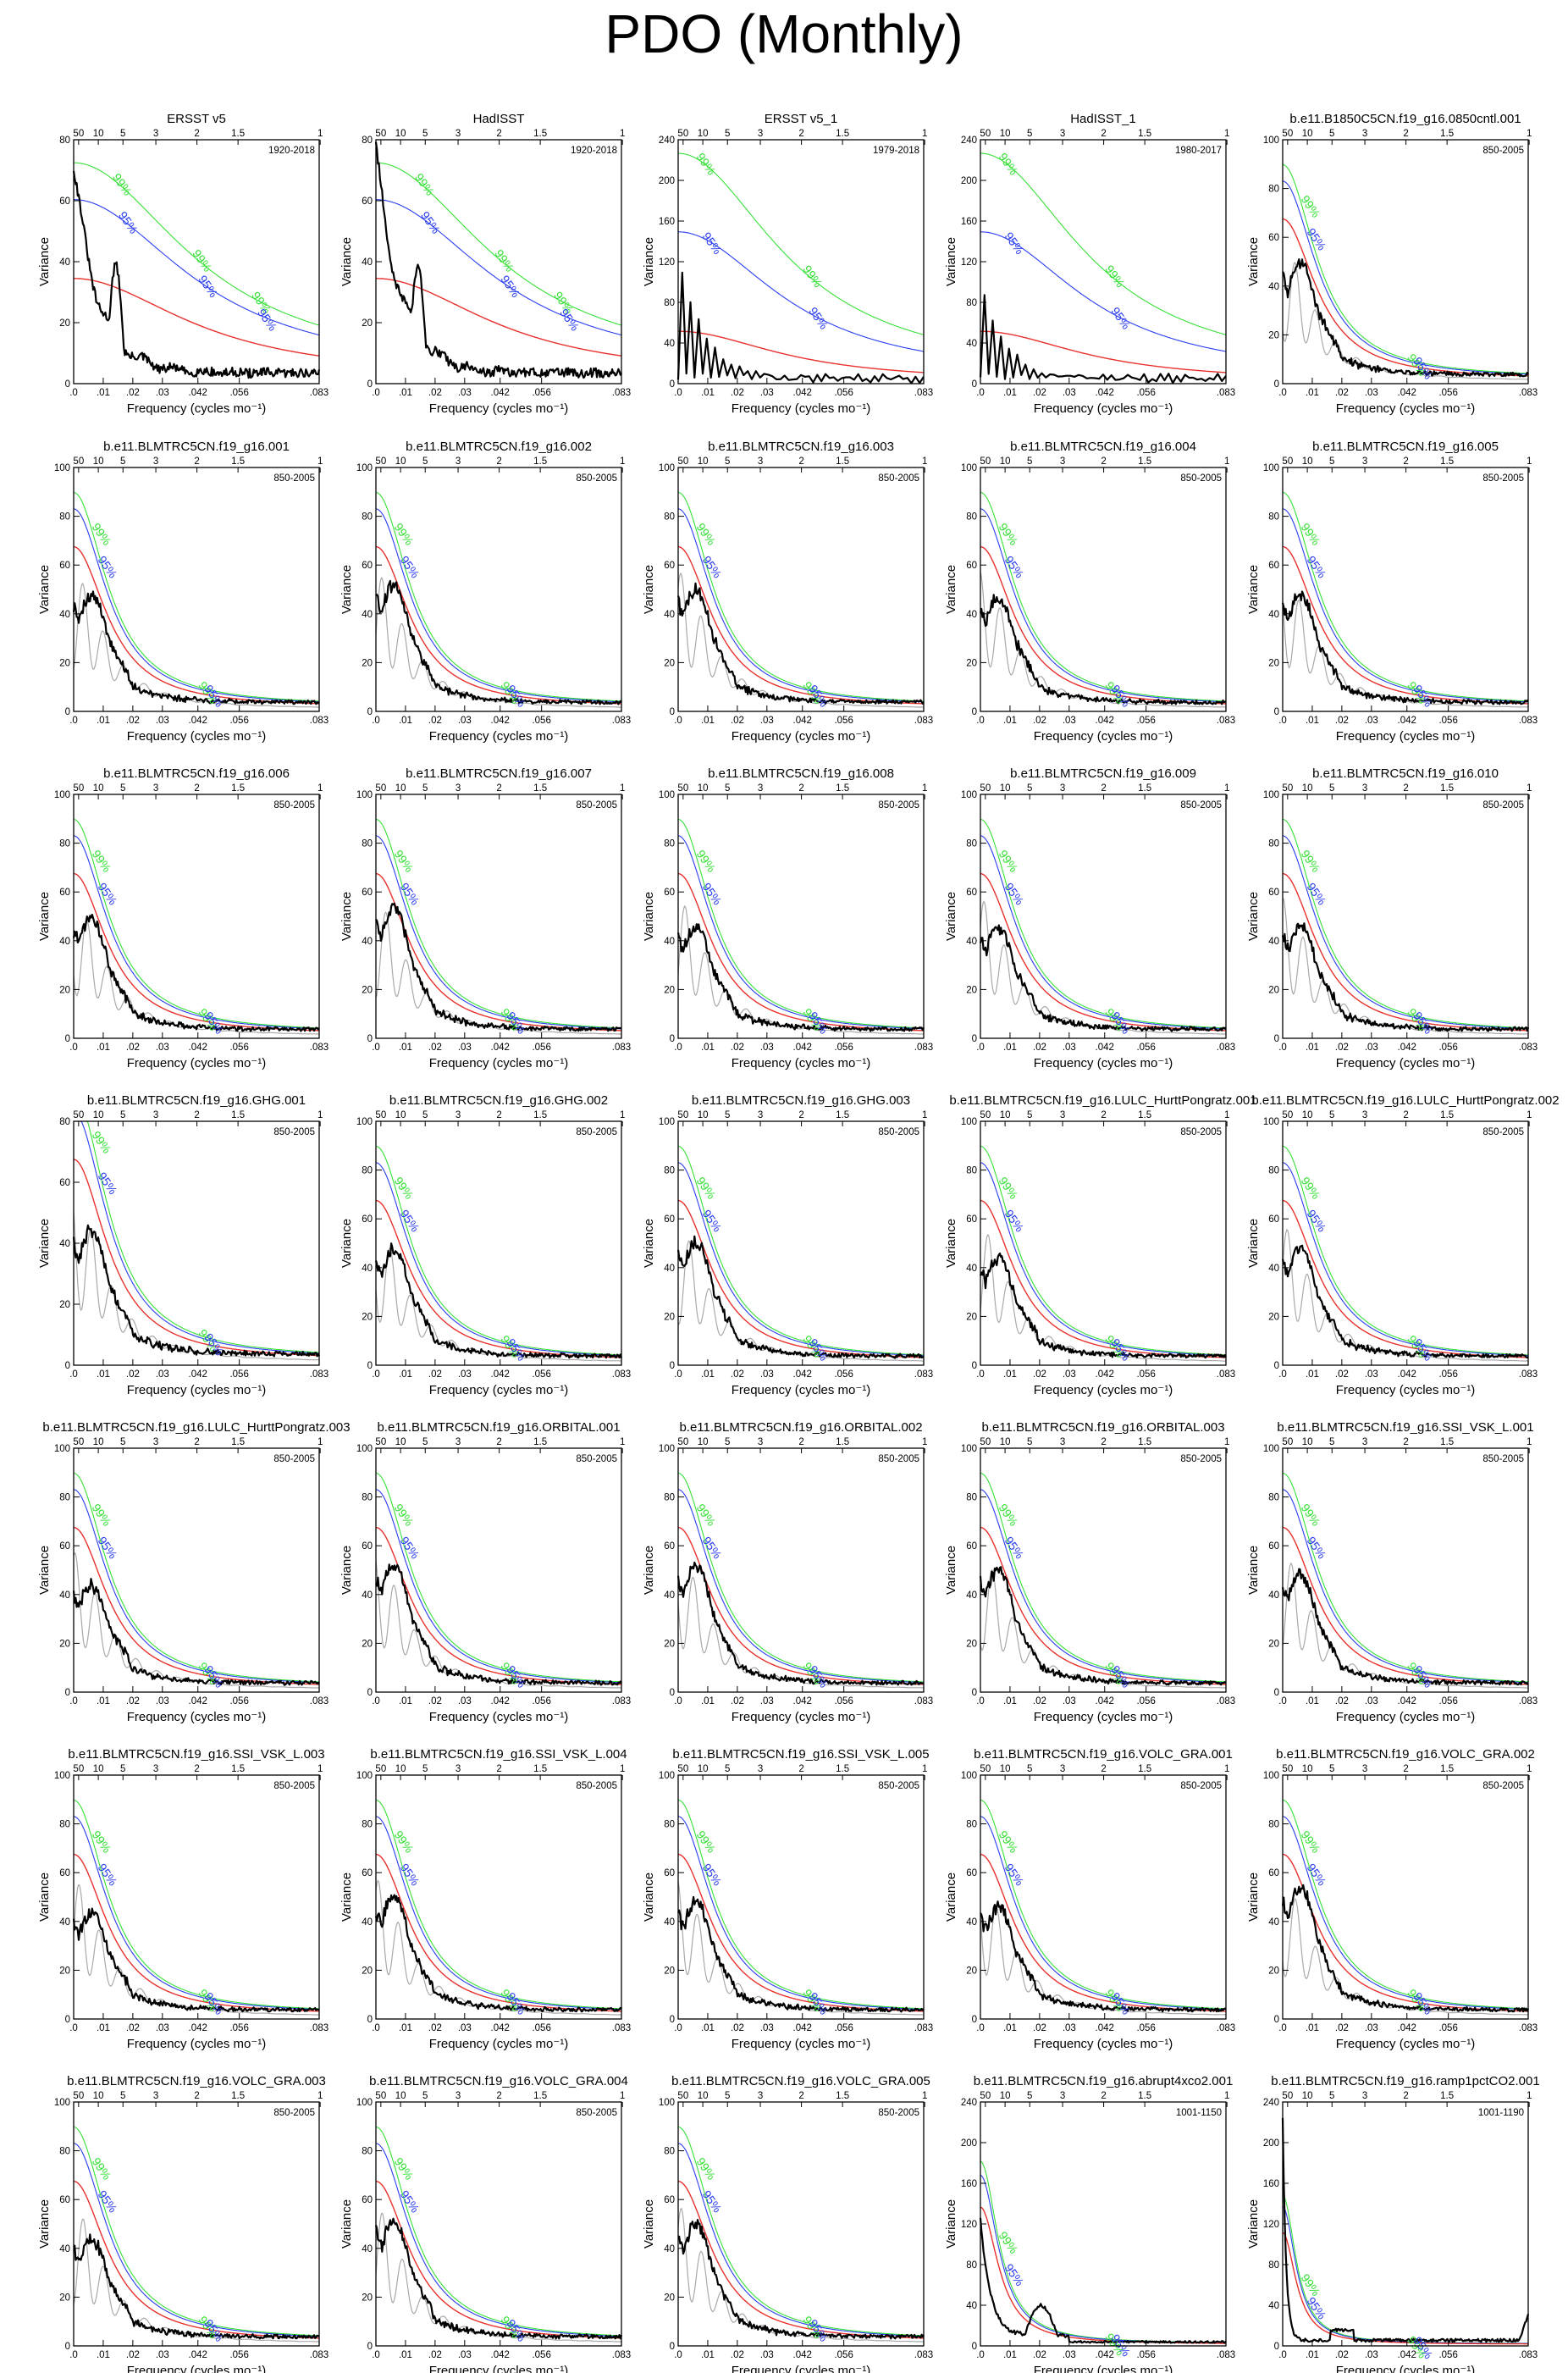 This screenshot has height=2373, width=1568. I want to click on panel-title: HadISST, so click(499, 119).